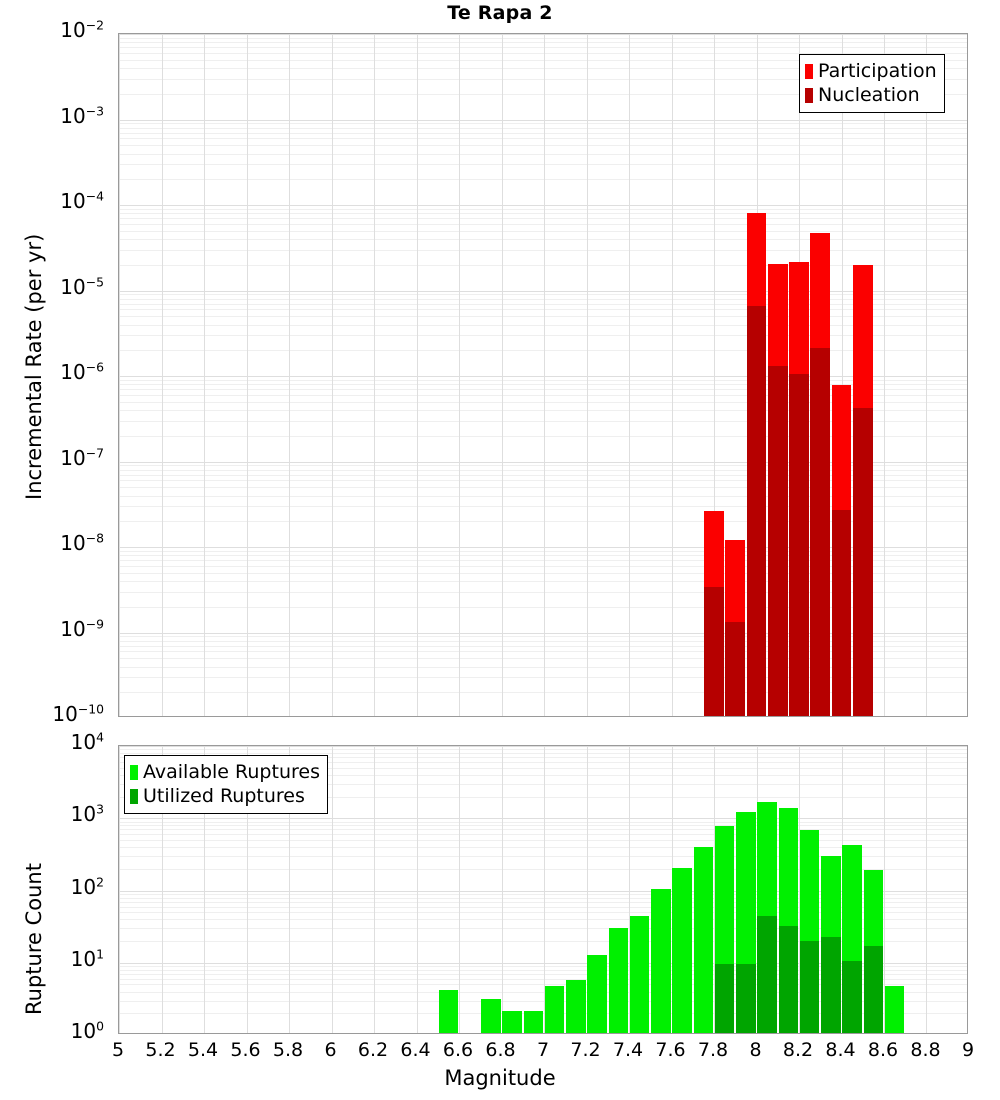 The width and height of the screenshot is (1000, 1100). I want to click on legend-top-entry: Nucleation, so click(871, 95).